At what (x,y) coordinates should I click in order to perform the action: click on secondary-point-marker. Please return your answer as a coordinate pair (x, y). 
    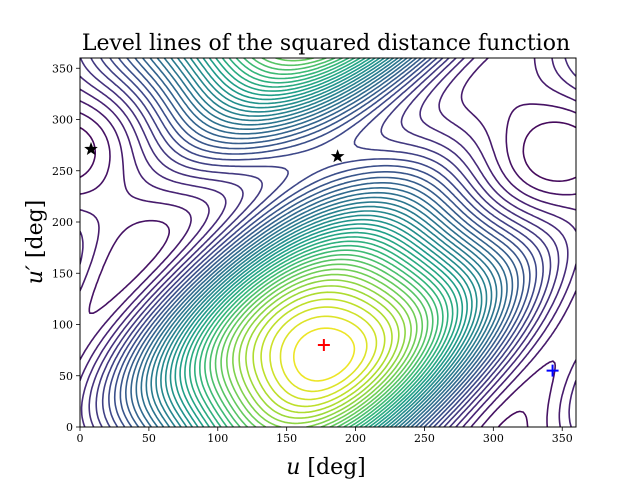
    Looking at the image, I should click on (552, 370).